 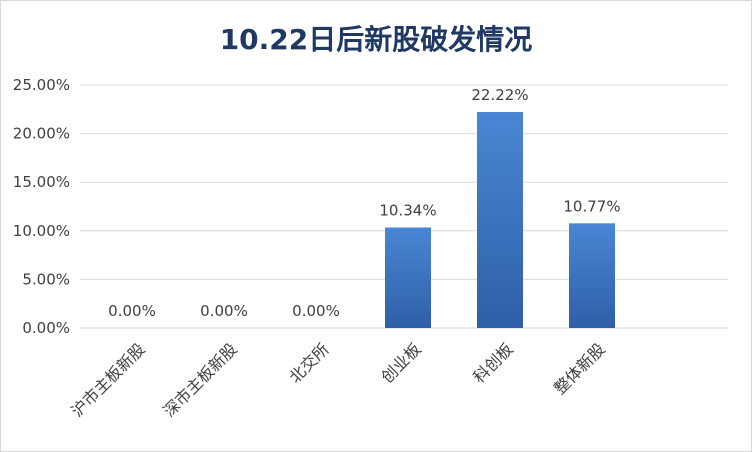 I want to click on y-tick-label: 10.00%, so click(x=41, y=231).